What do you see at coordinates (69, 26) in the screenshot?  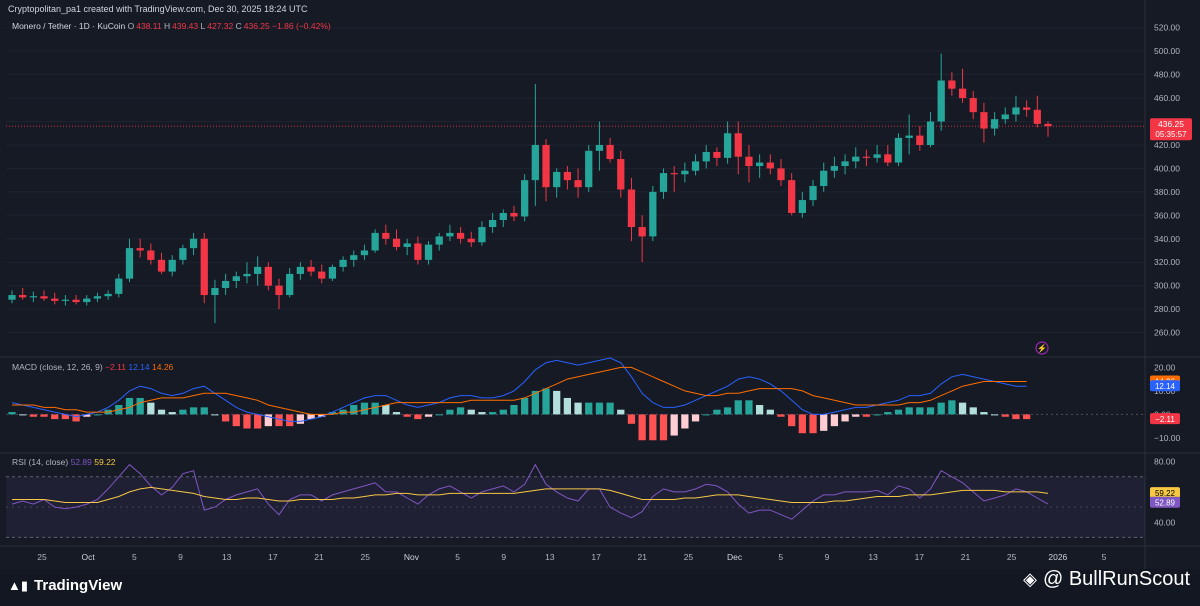 I see `symbol-title: Monero / Tether · 1D · KuCoin` at bounding box center [69, 26].